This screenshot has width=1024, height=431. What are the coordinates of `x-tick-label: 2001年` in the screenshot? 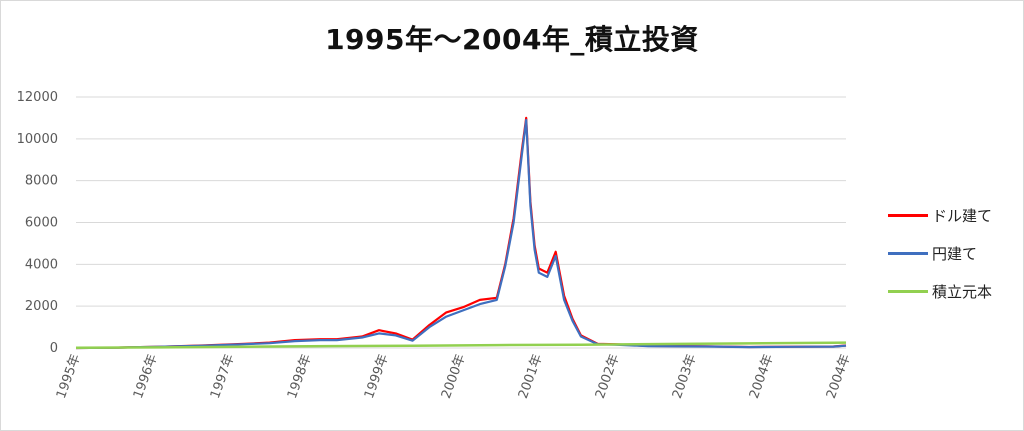 It's located at (531, 376).